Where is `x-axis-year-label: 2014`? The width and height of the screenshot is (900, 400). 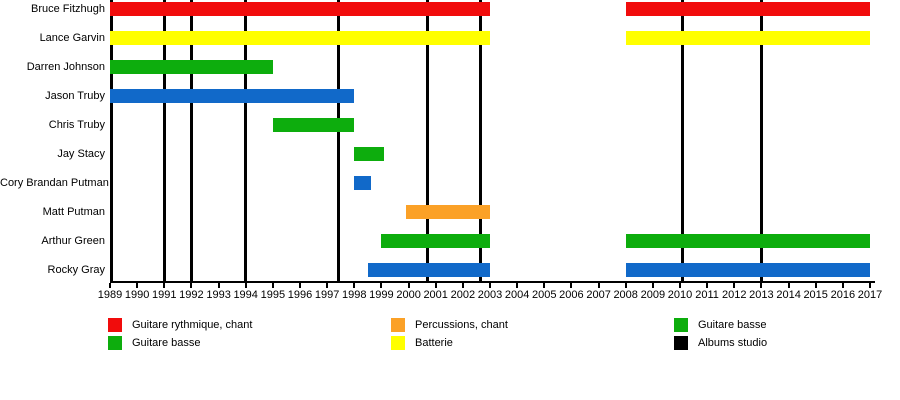 x-axis-year-label: 2014 is located at coordinates (788, 295).